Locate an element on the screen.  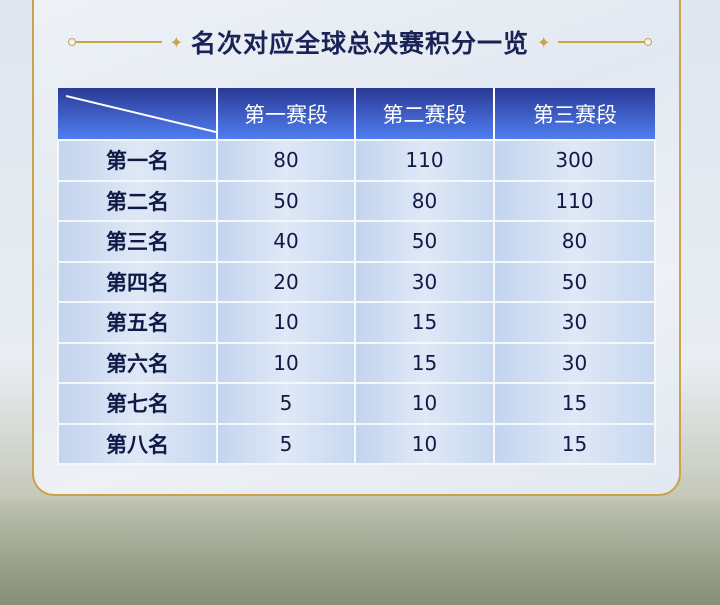
divider-right is located at coordinates (605, 42).